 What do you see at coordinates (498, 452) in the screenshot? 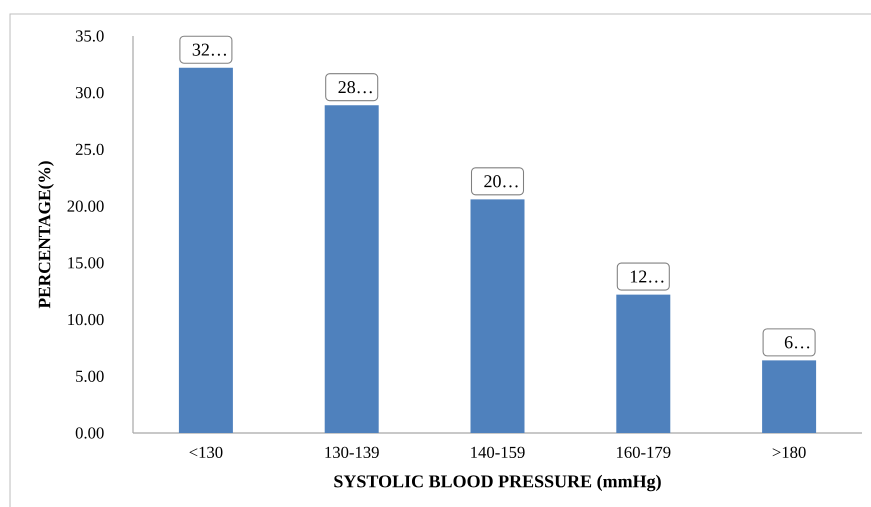
I see `x-tick-label: 140-159` at bounding box center [498, 452].